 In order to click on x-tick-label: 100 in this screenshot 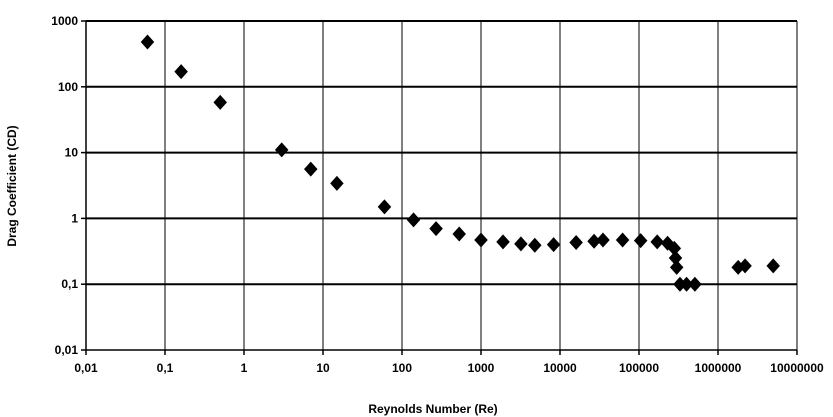, I will do `click(402, 368)`.